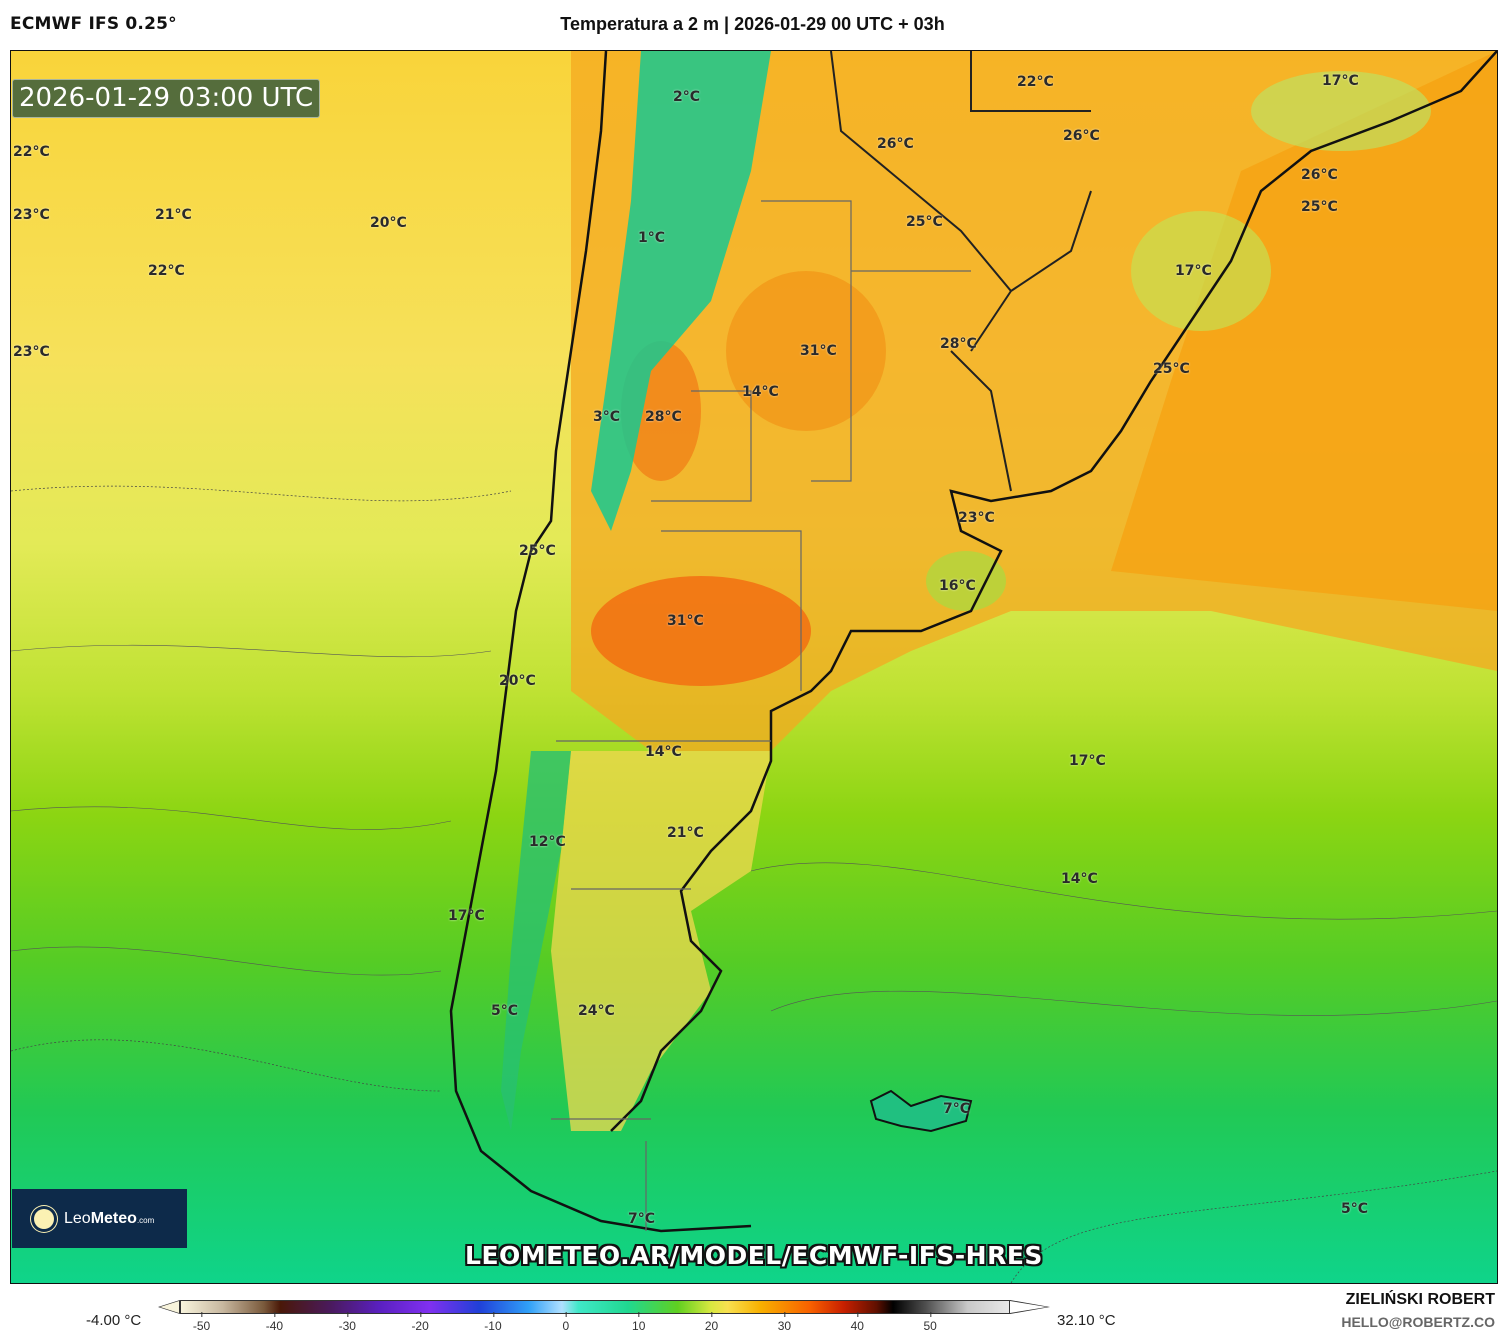 This screenshot has height=1338, width=1505. What do you see at coordinates (420, 1322) in the screenshot?
I see `colorbar-tick: -20` at bounding box center [420, 1322].